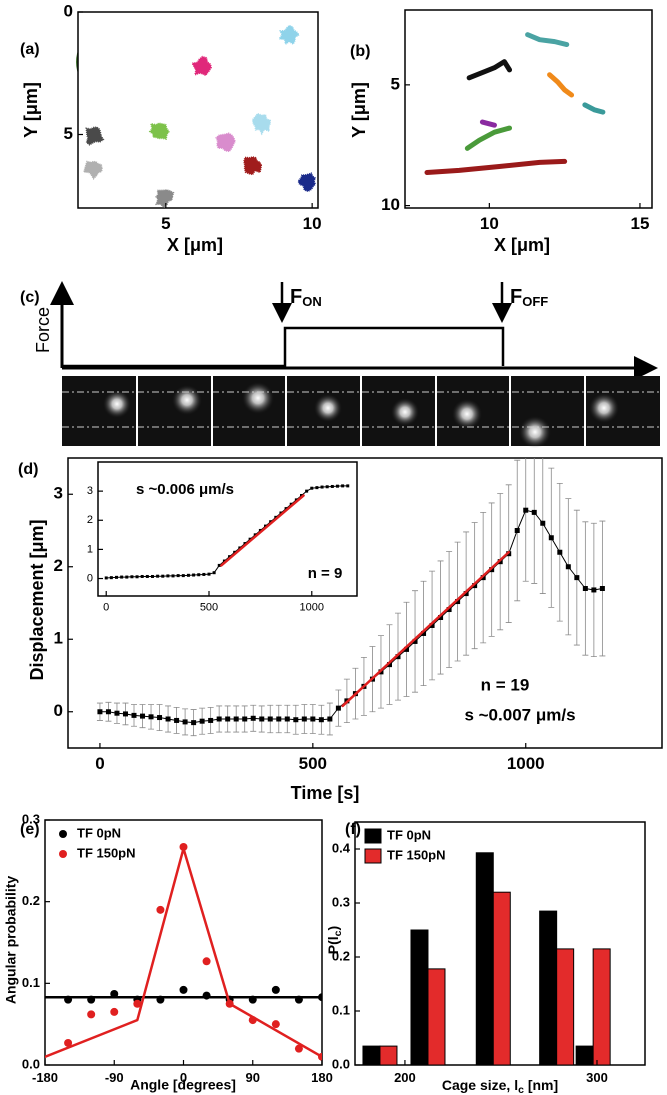  I want to click on panel-label: (b), so click(360, 51).